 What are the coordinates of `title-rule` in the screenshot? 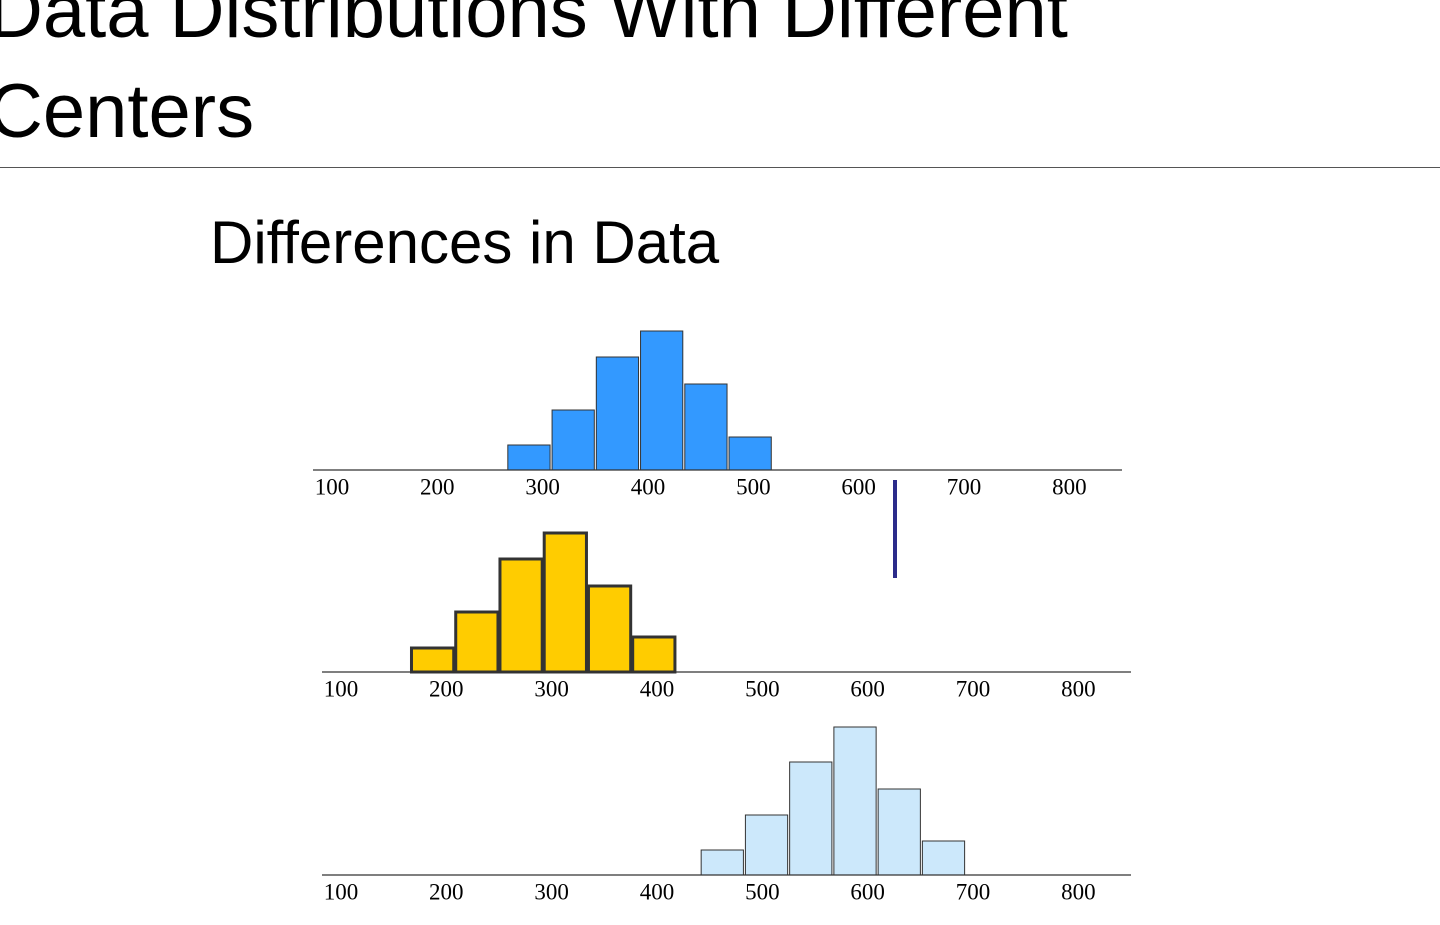 It's located at (720, 167).